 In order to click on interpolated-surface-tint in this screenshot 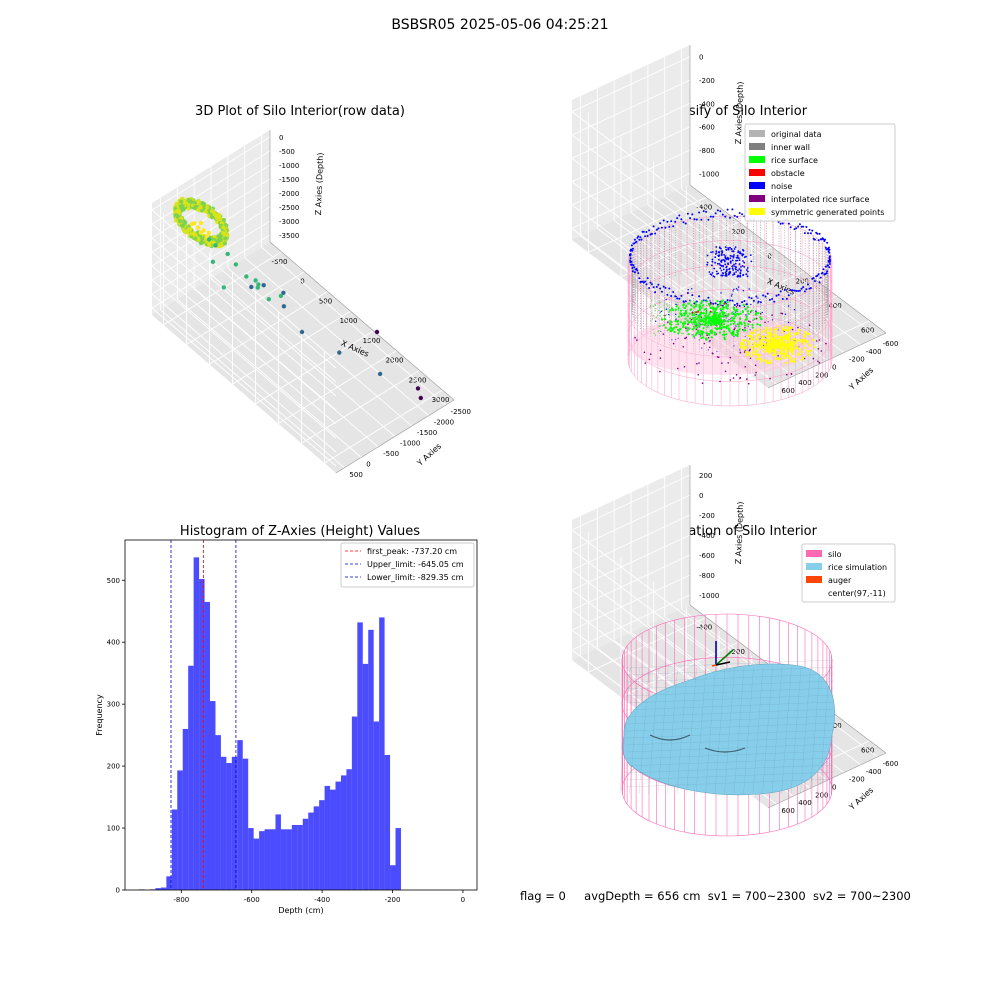, I will do `click(722, 345)`.